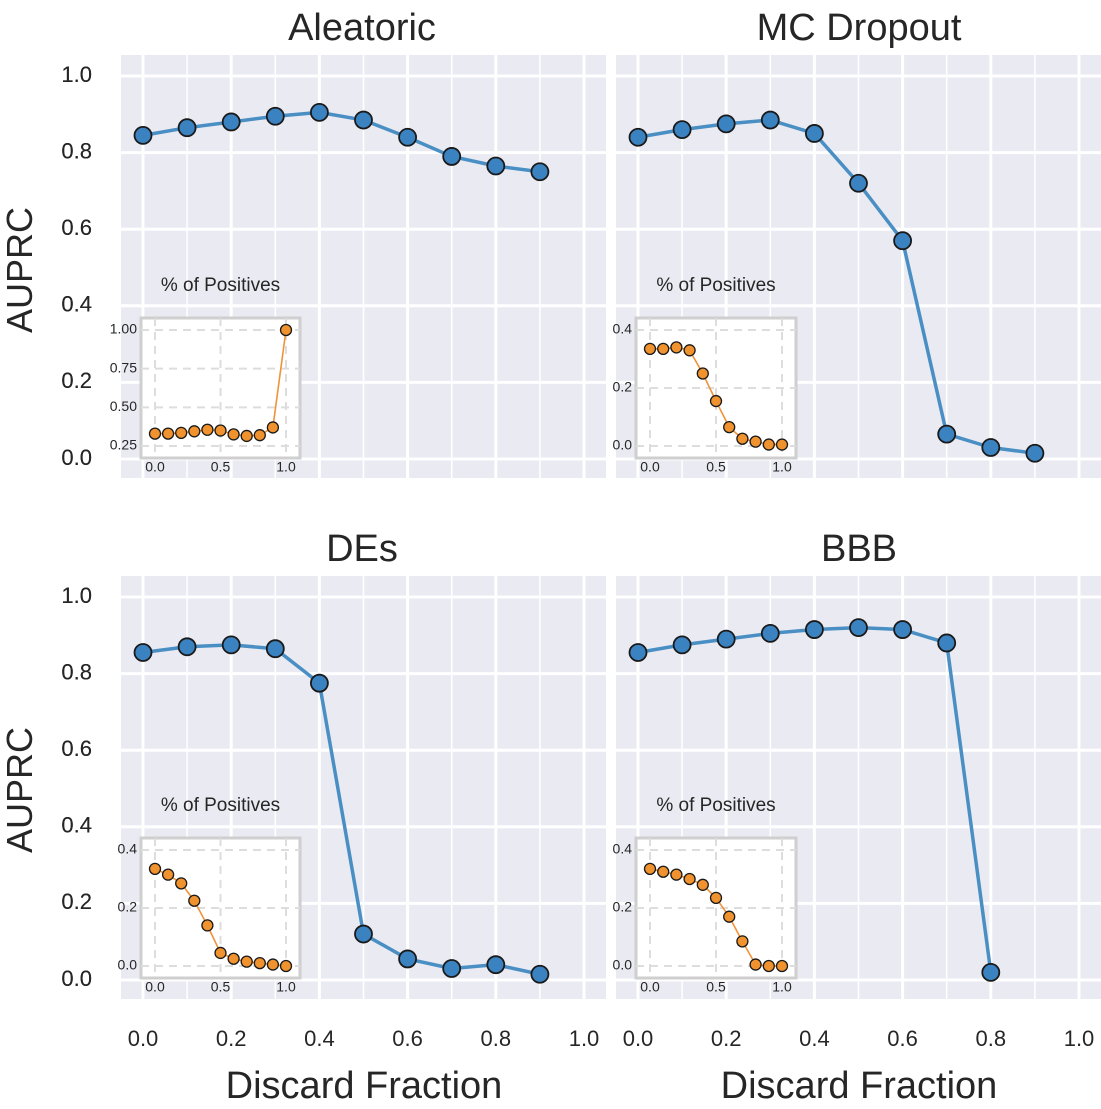 The height and width of the screenshot is (1109, 1101). What do you see at coordinates (76, 150) in the screenshot?
I see `y-tick-label: 0.8` at bounding box center [76, 150].